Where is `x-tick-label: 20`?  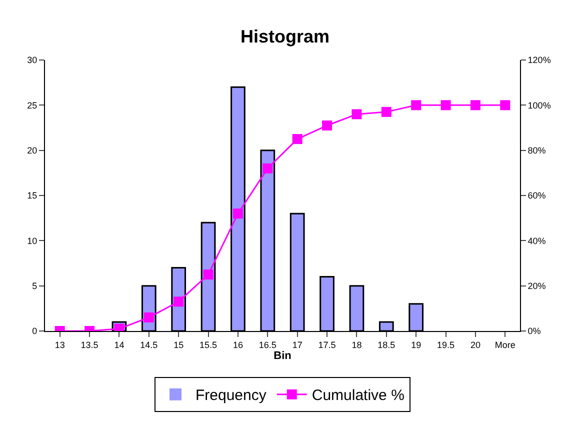
x-tick-label: 20 is located at coordinates (475, 345).